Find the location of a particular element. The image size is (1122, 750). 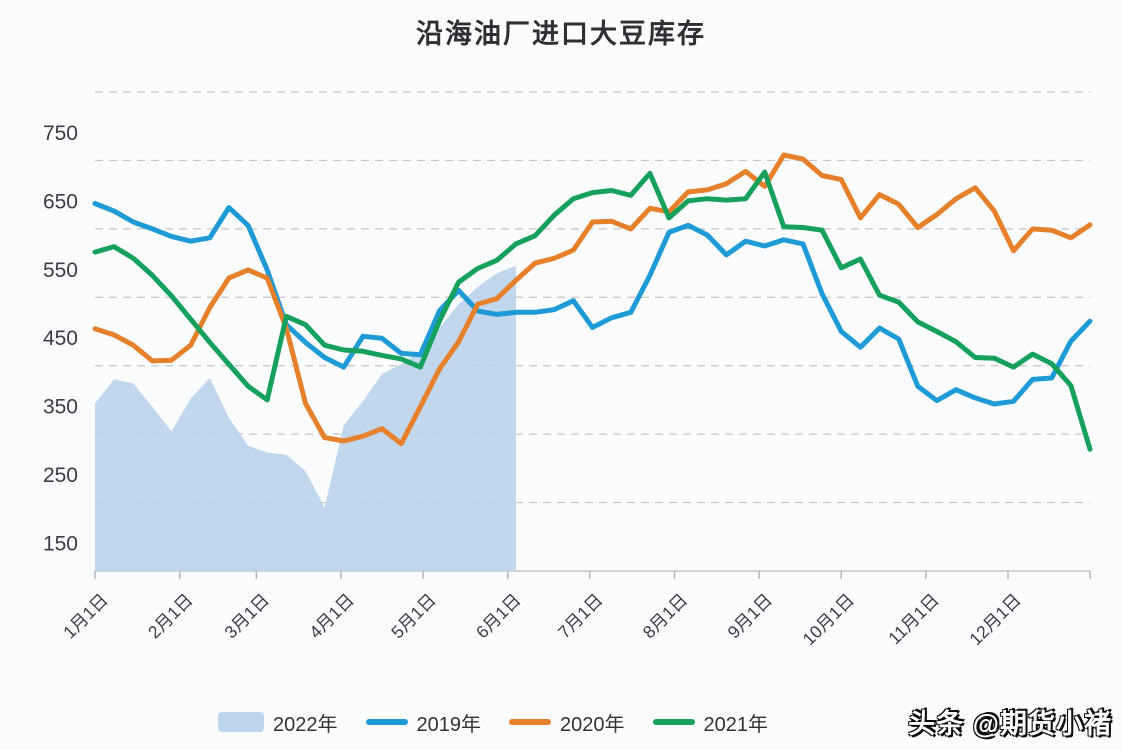

legend: 2022年 2019年 2020年 2021年 is located at coordinates (501, 722).